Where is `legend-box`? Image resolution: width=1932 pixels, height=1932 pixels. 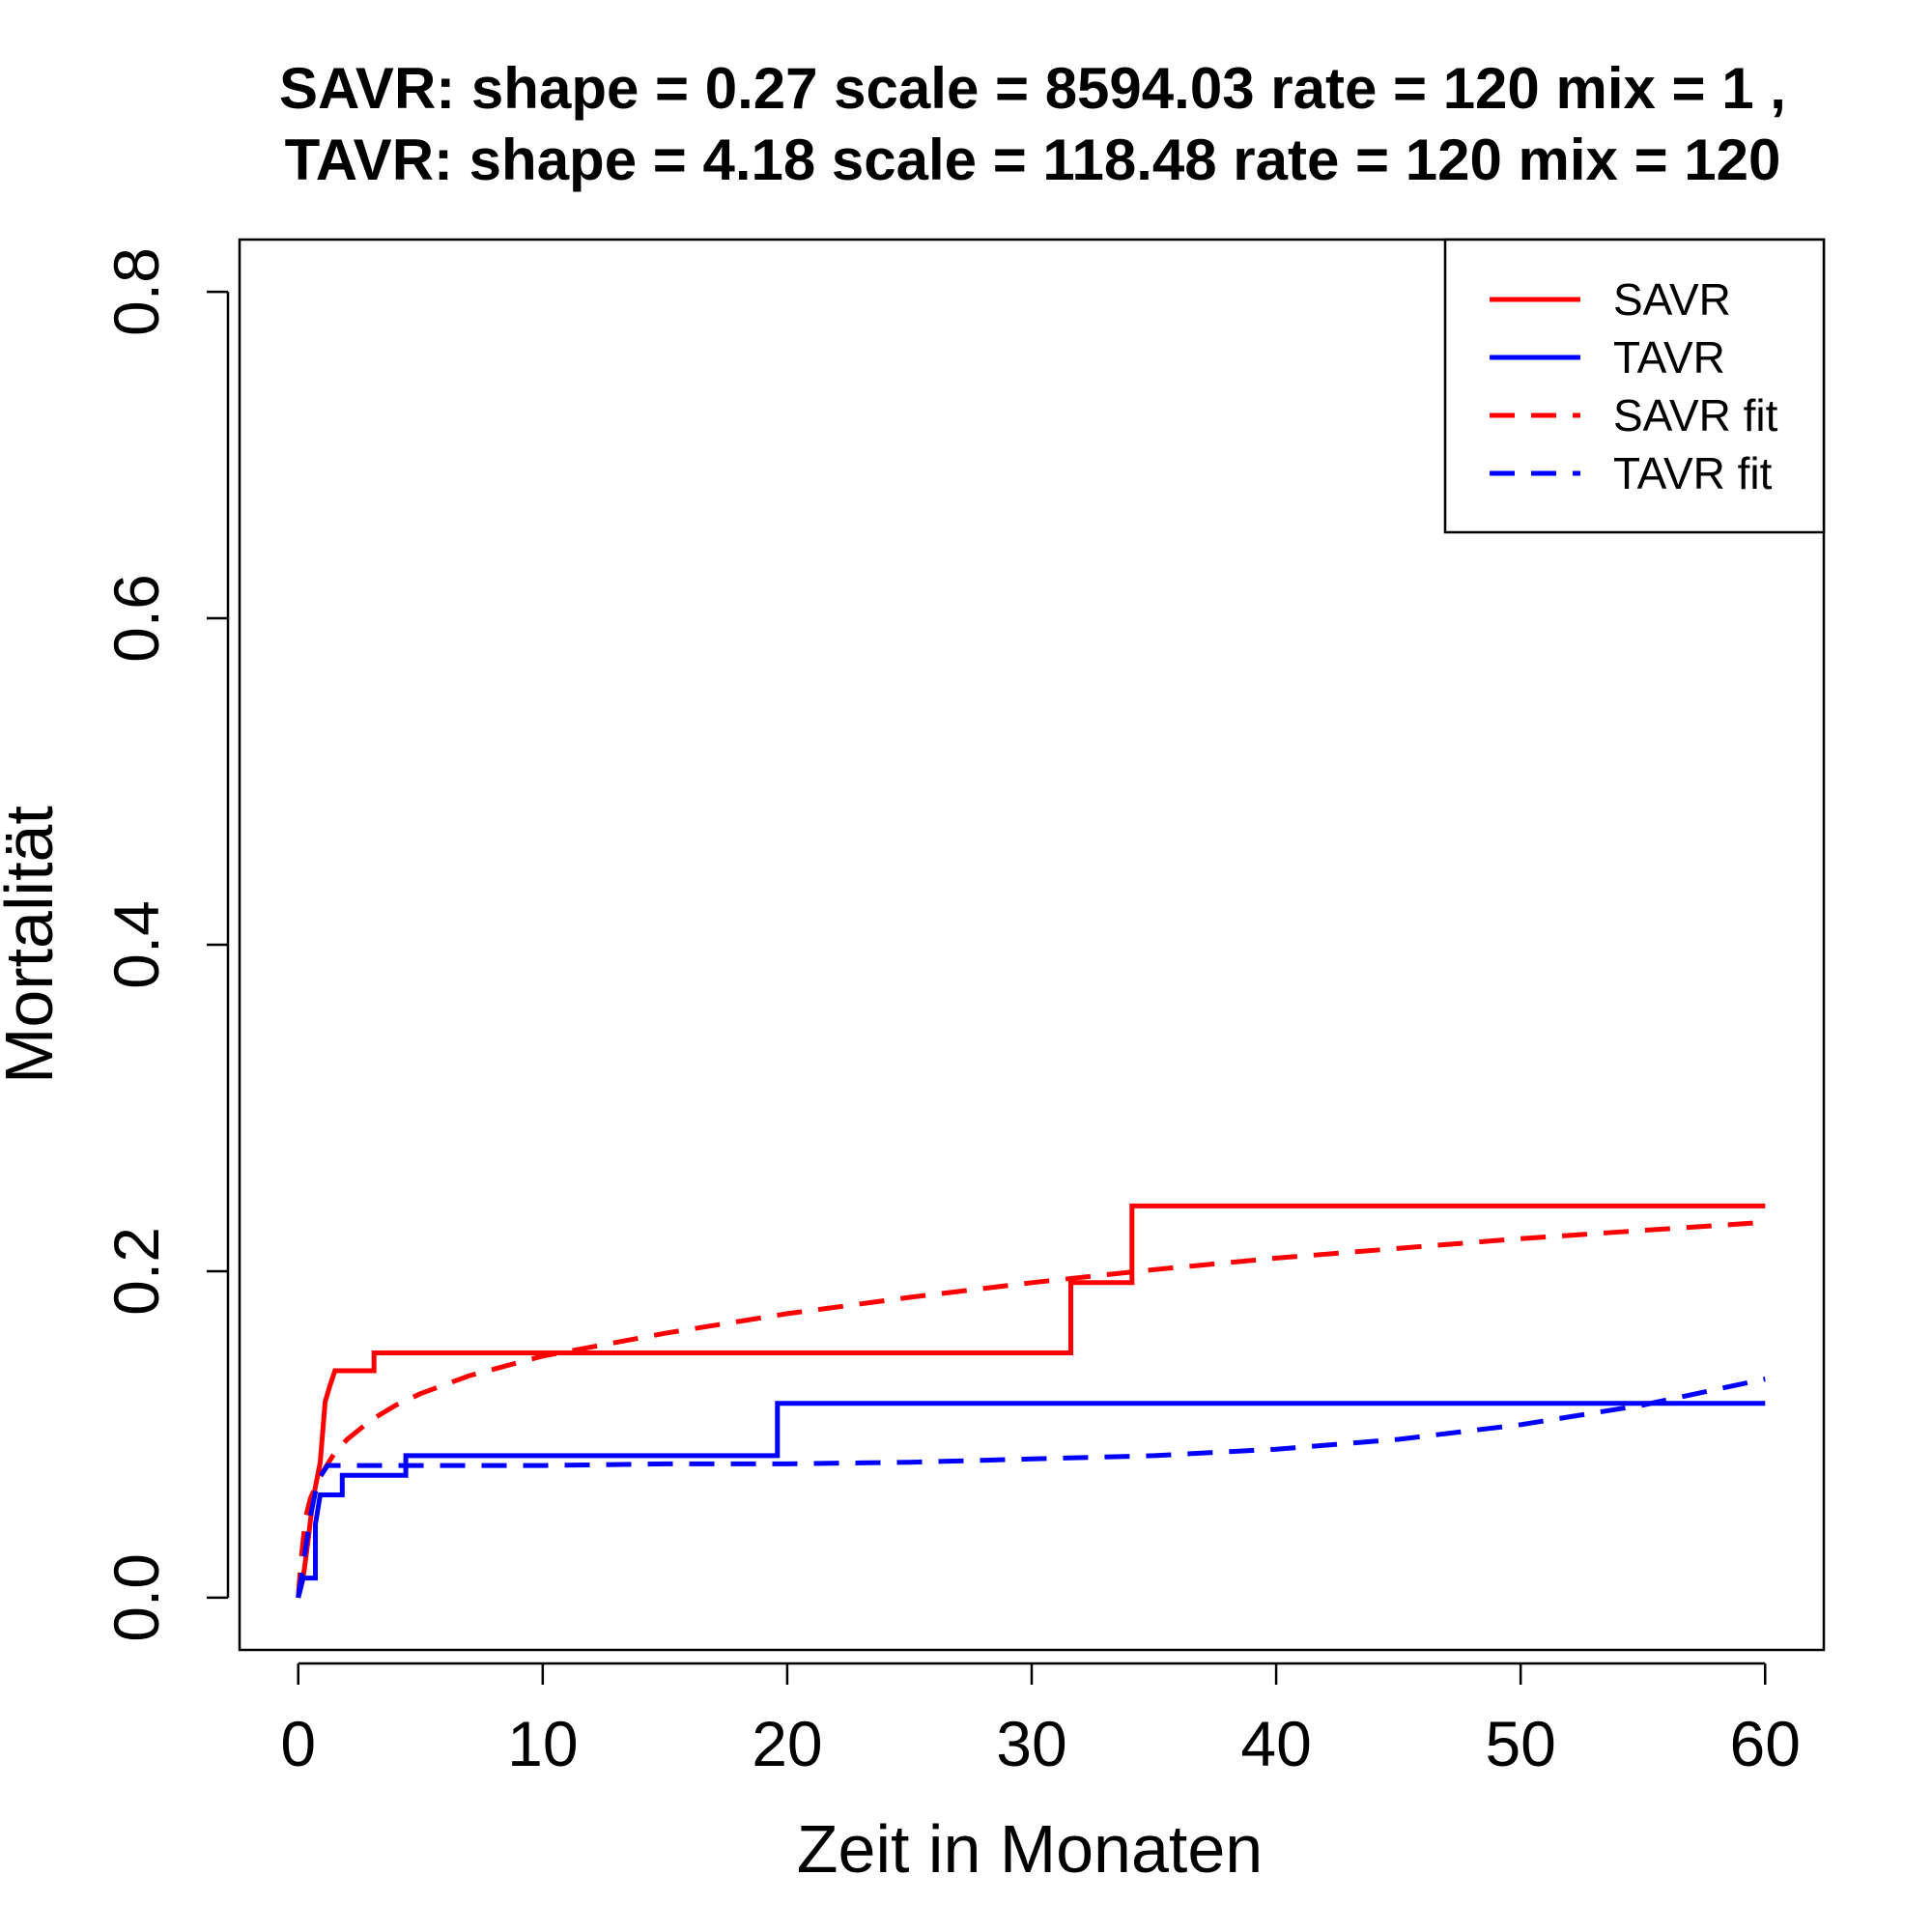 legend-box is located at coordinates (1634, 386).